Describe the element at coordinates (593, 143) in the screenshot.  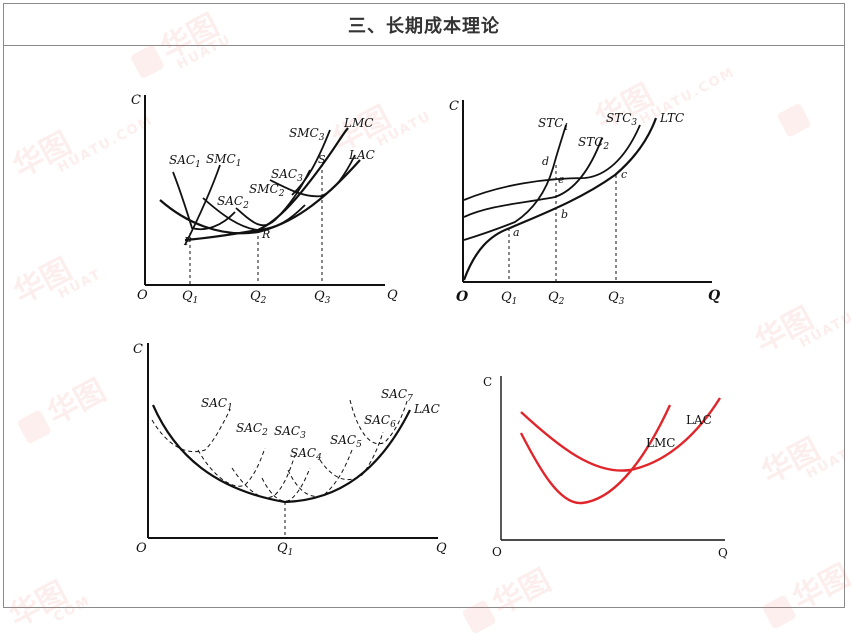
I see `d2-stc2-label: STC2` at that location.